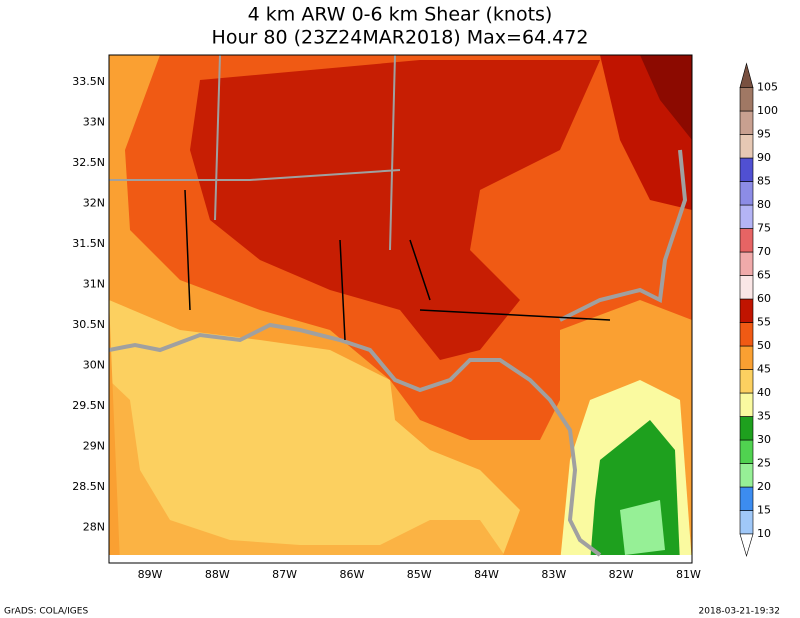 Image resolution: width=800 pixels, height=618 pixels. What do you see at coordinates (150, 574) in the screenshot?
I see `lon-label: 89W` at bounding box center [150, 574].